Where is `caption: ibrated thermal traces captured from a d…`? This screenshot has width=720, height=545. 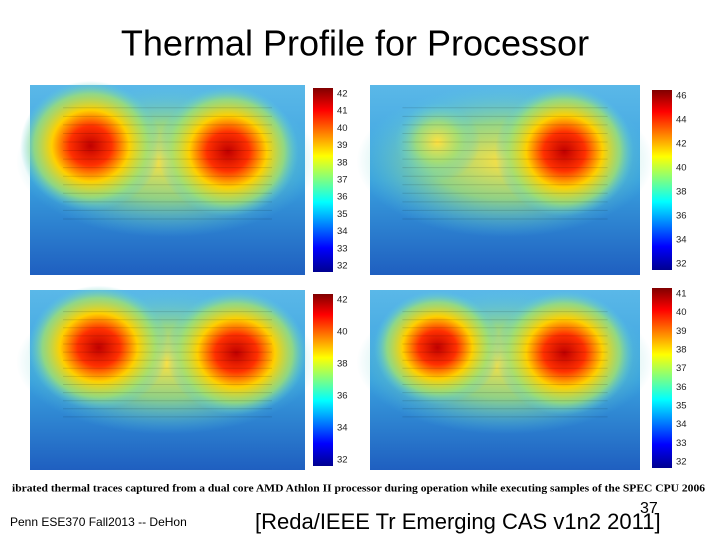
caption: ibrated thermal traces captured from a d… is located at coordinates (358, 488).